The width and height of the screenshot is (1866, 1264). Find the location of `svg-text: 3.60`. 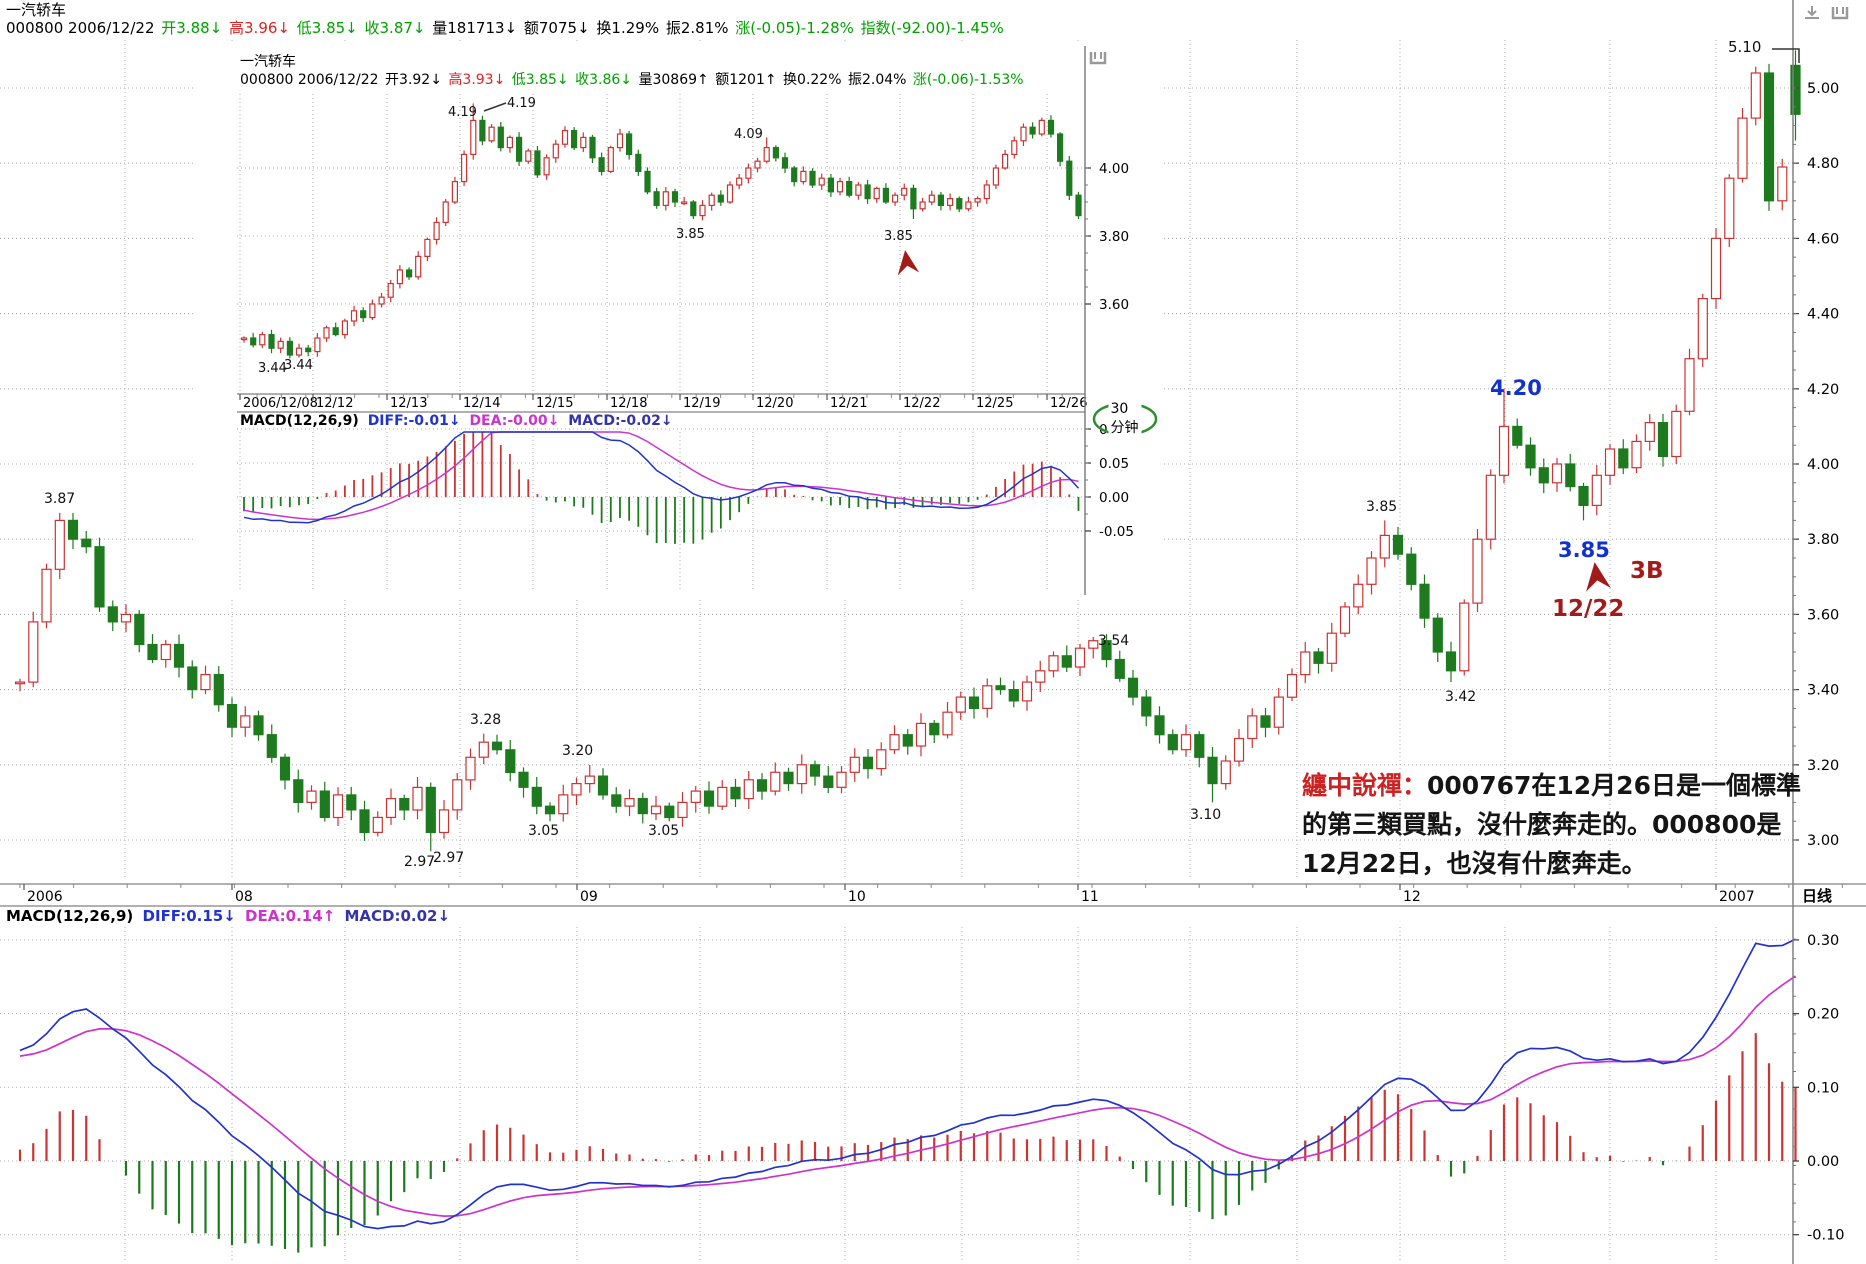

svg-text: 3.60 is located at coordinates (1823, 615).